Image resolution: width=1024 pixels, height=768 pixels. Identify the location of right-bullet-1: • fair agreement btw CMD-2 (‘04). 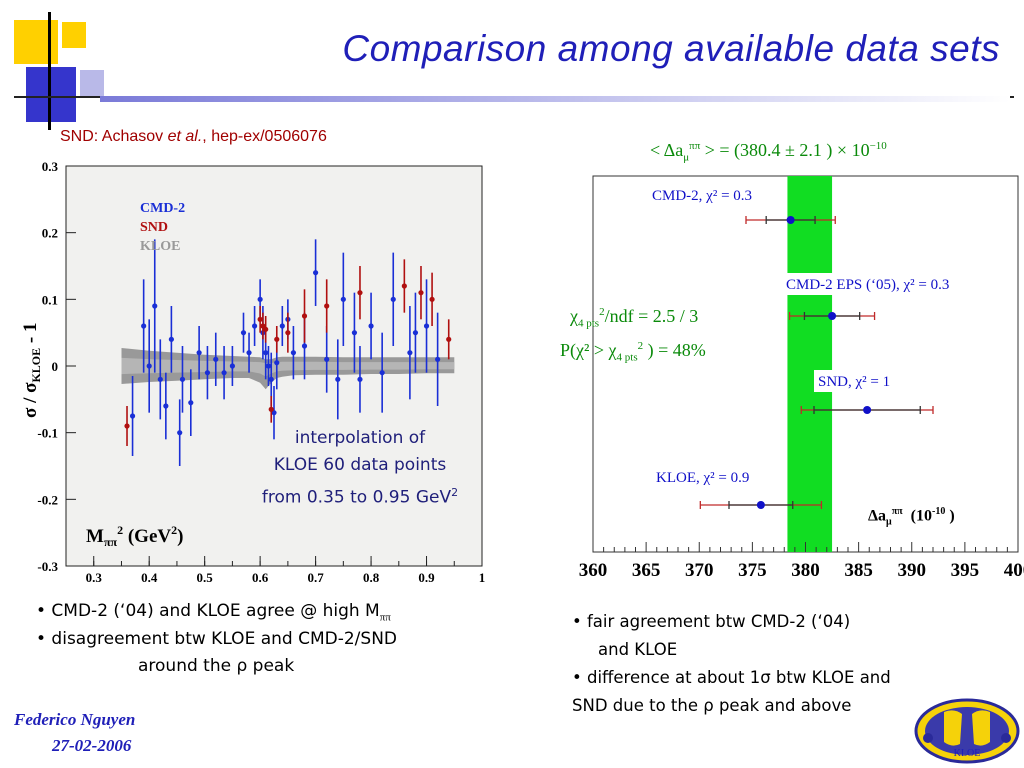
(711, 621).